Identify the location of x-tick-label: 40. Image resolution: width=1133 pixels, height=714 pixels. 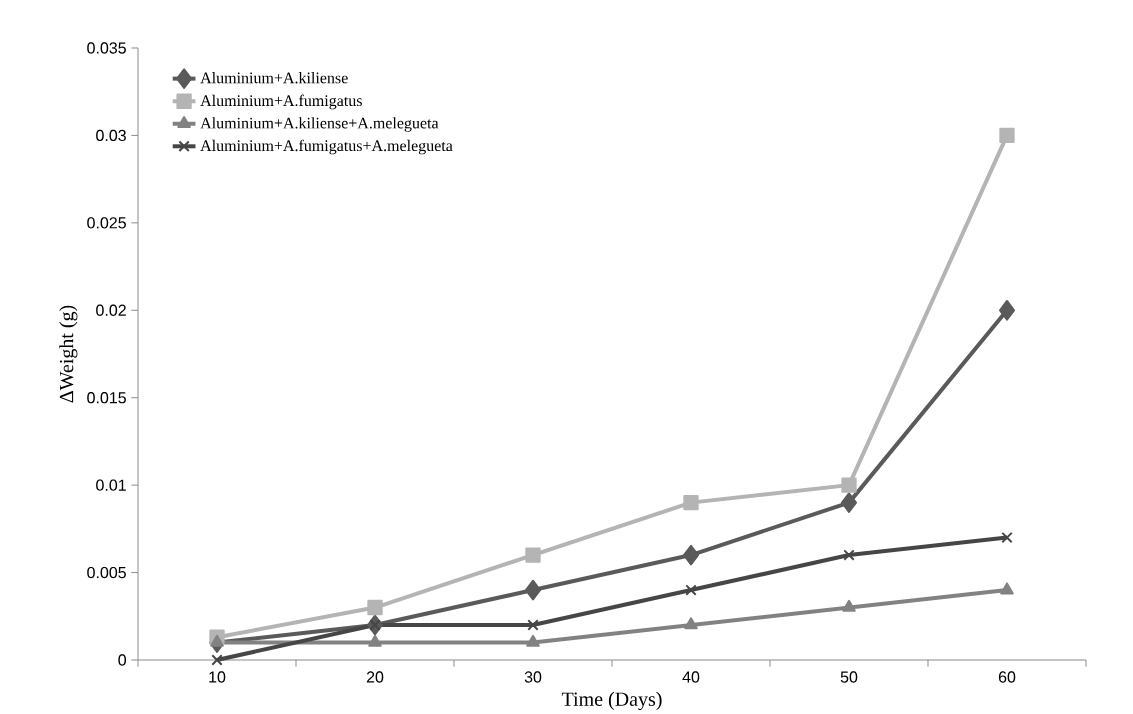
(691, 677).